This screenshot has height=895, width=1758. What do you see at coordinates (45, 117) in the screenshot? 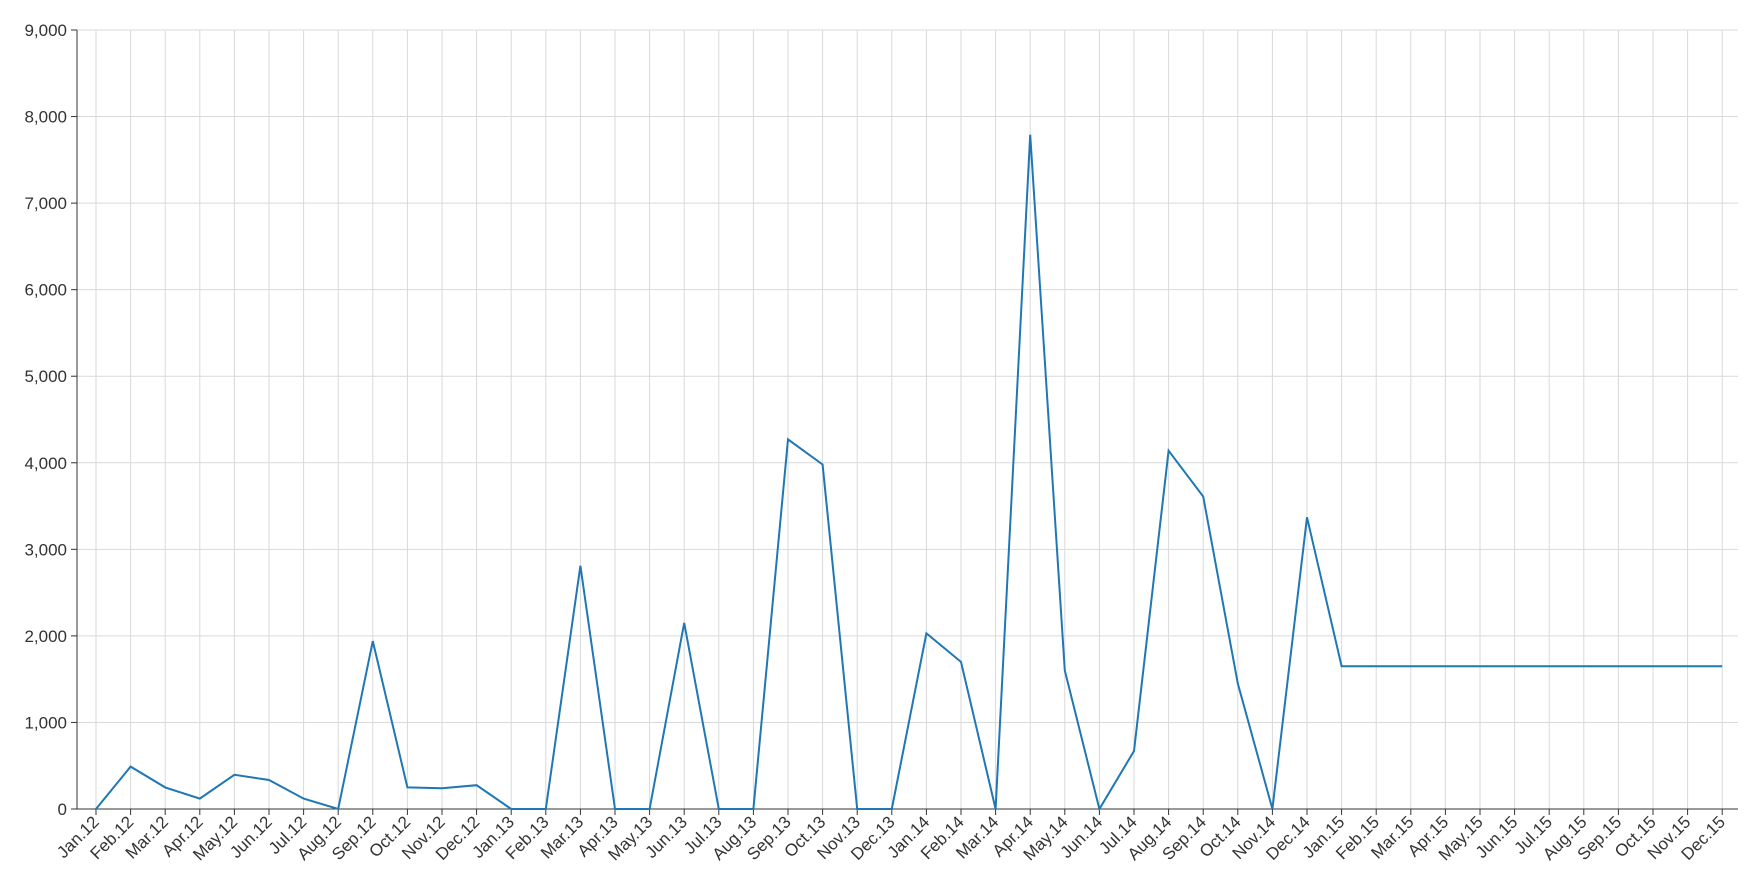
I see `y-tick-label: 8,000` at bounding box center [45, 117].